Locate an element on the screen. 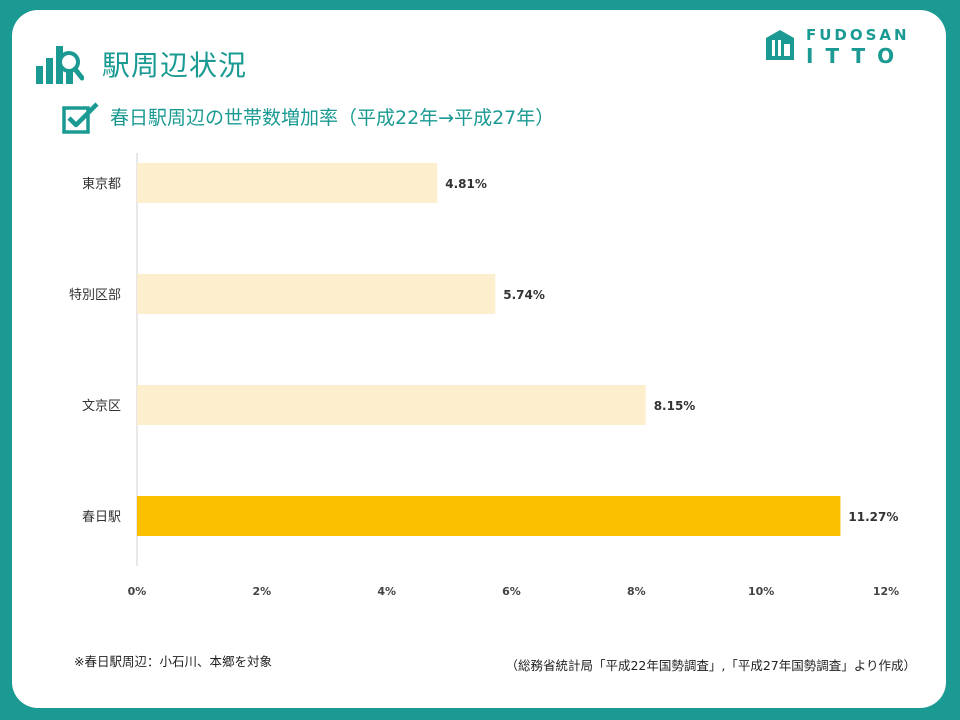 Image resolution: width=960 pixels, height=720 pixels. checkbox-icon is located at coordinates (80, 118).